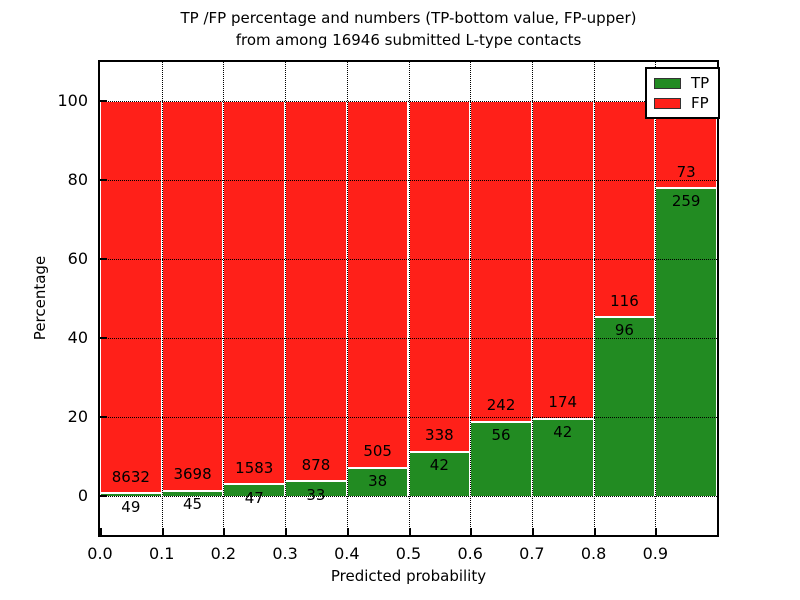 This screenshot has width=800, height=600. Describe the element at coordinates (624, 300) in the screenshot. I see `fp-count-label: 116` at that location.